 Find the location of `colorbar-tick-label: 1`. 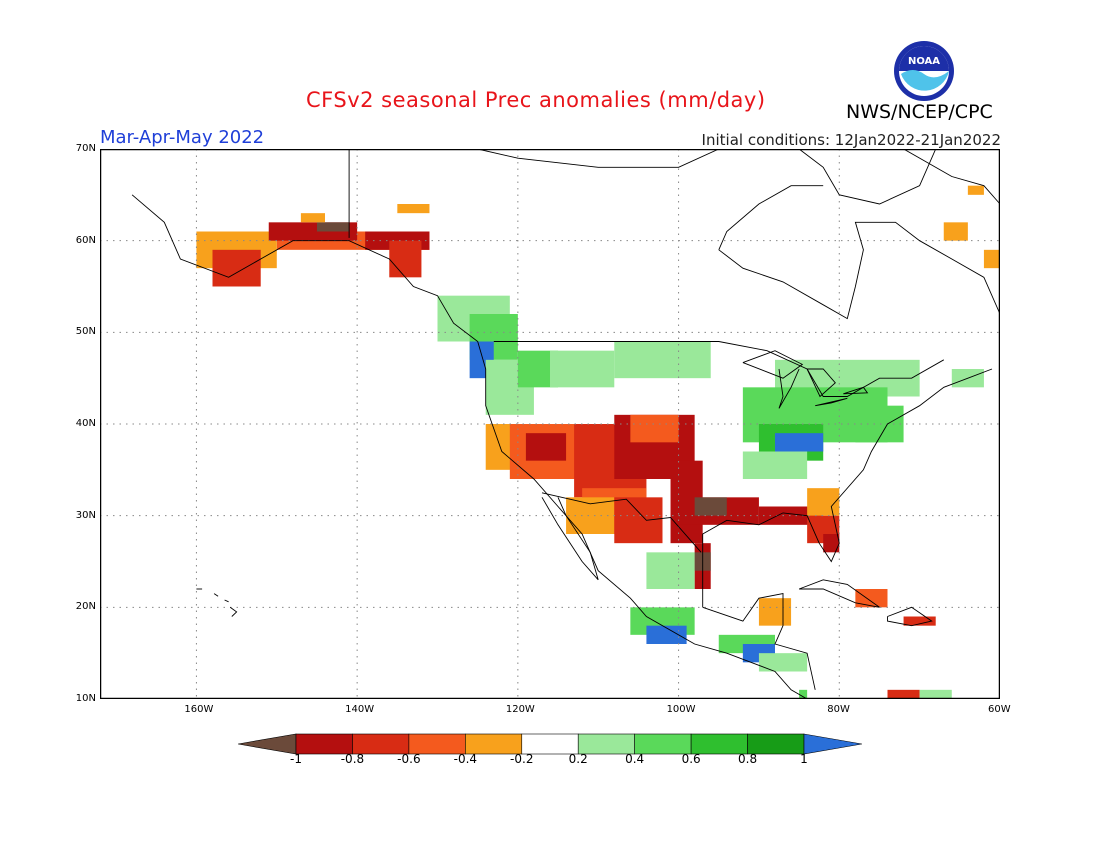

colorbar-tick-label: 1 is located at coordinates (804, 759).